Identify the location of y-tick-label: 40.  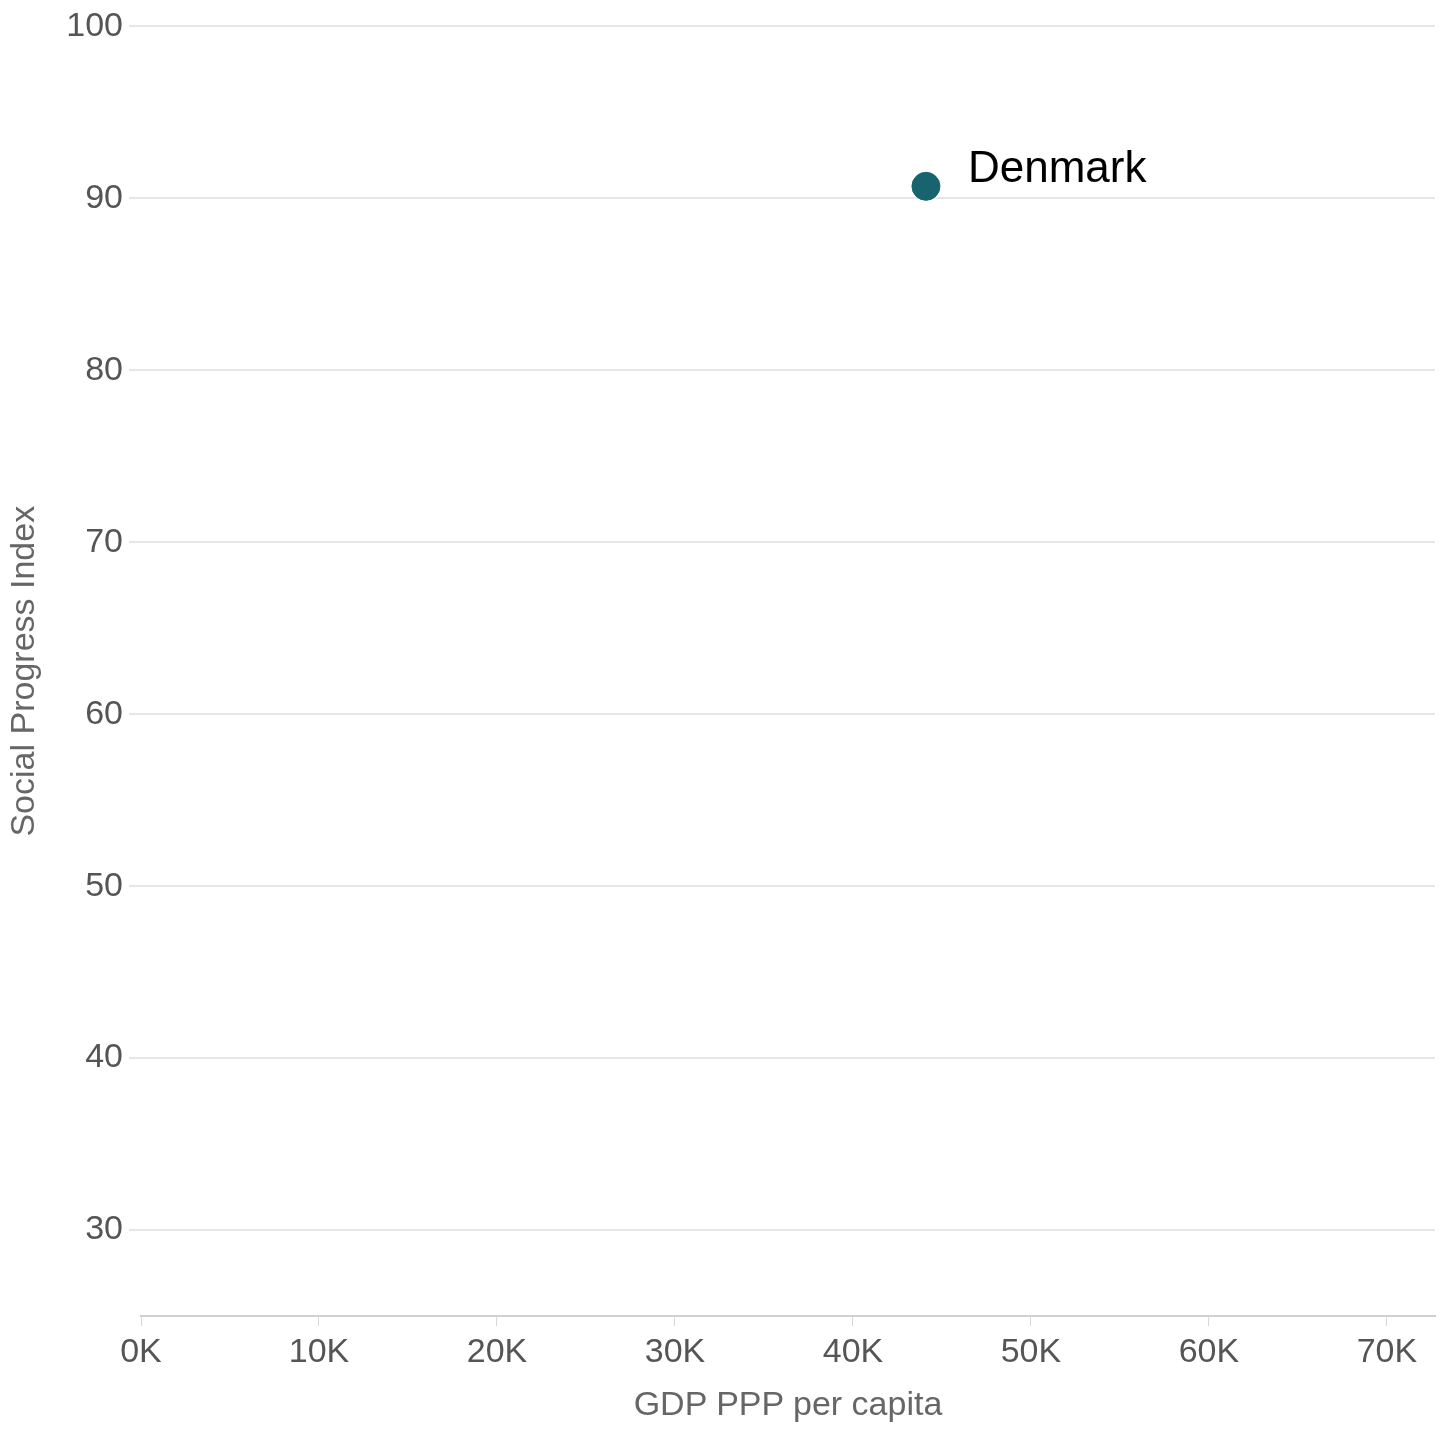
(104, 1055).